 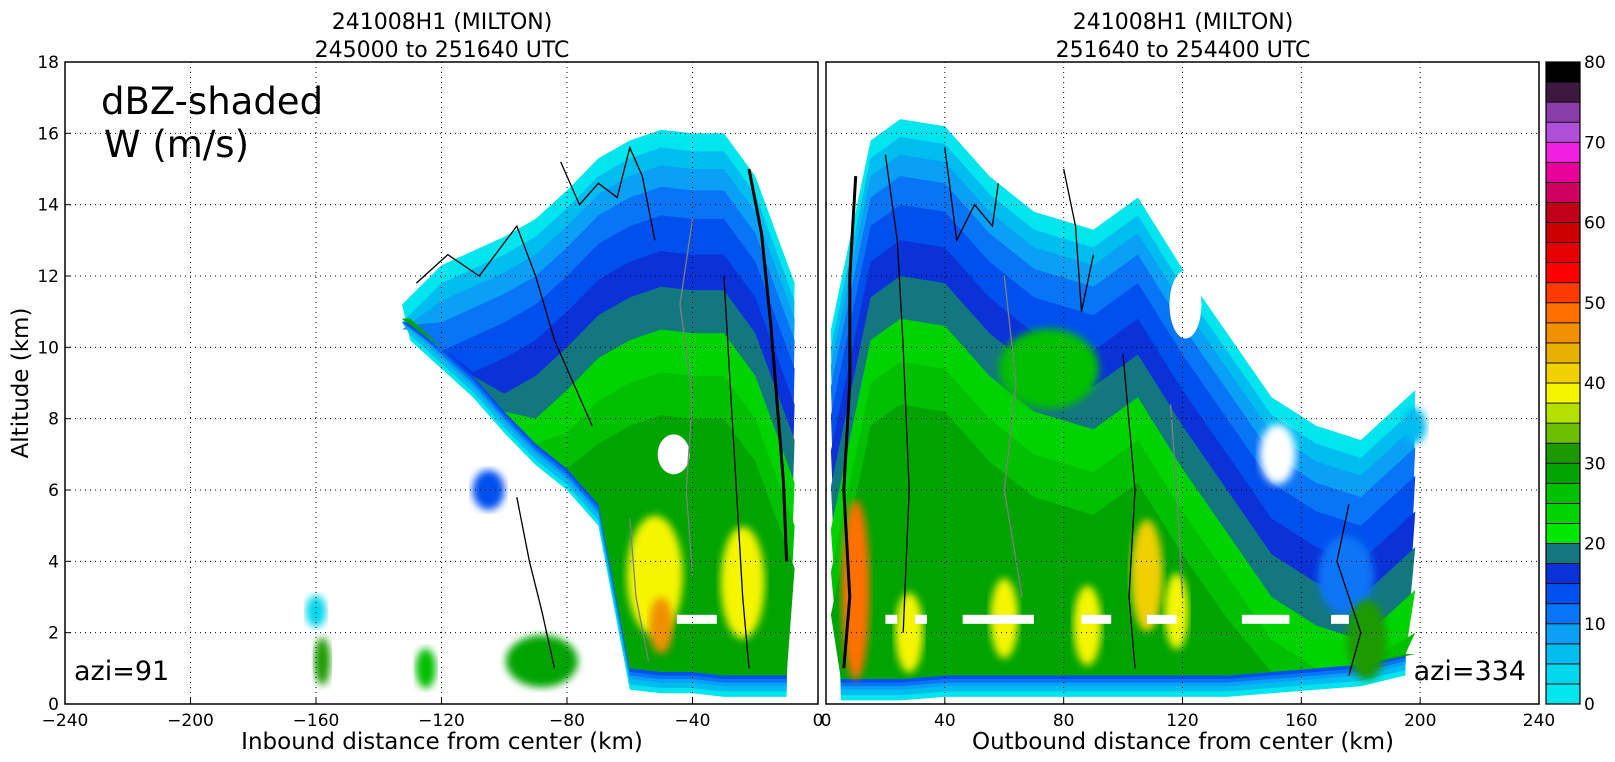 What do you see at coordinates (1183, 50) in the screenshot?
I see `right-title-line2: 251640 to 254400 UTC` at bounding box center [1183, 50].